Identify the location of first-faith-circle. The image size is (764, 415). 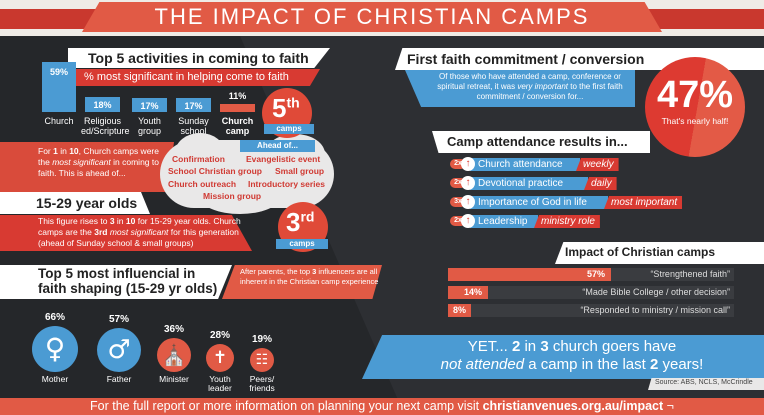
(695, 107).